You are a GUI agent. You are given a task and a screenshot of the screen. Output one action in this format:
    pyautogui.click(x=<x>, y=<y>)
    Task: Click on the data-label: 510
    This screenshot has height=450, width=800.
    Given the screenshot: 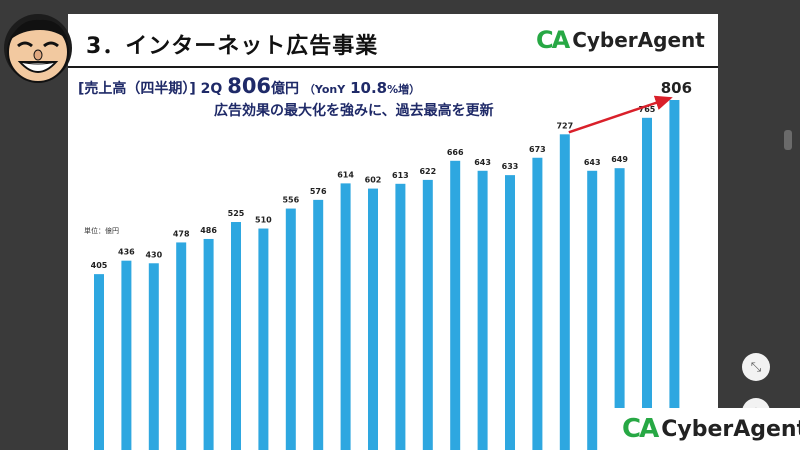 What is the action you would take?
    pyautogui.click(x=263, y=220)
    